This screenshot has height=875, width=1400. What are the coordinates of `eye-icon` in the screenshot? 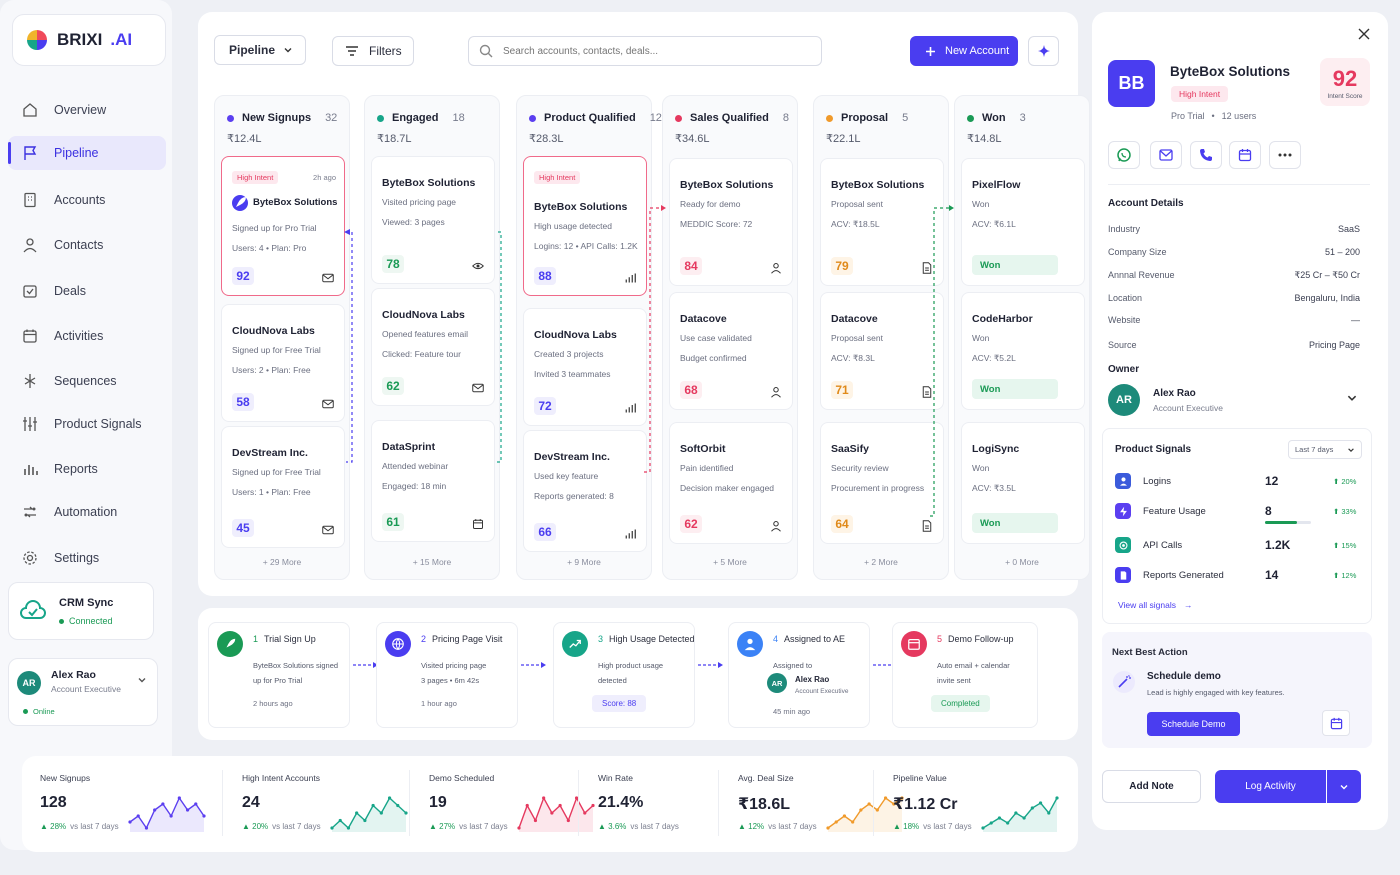 It's located at (478, 265).